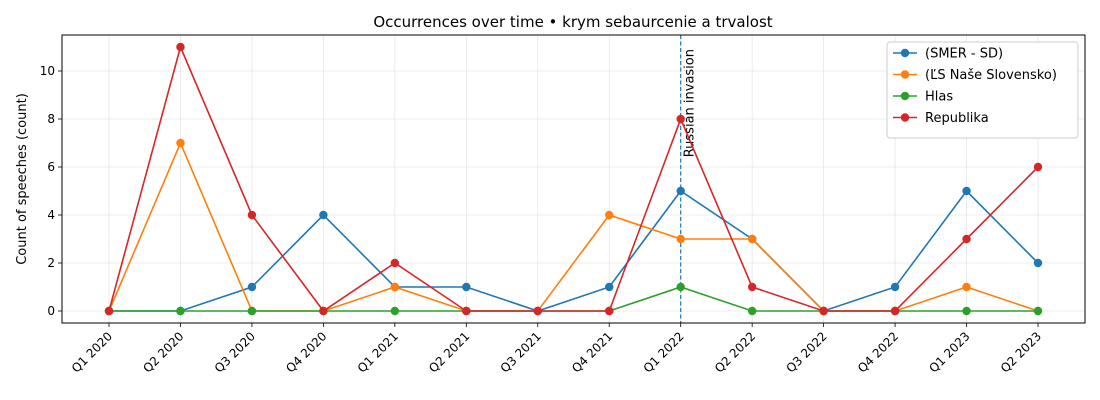  What do you see at coordinates (592, 352) in the screenshot?
I see `x-tick-label: Q4 2021` at bounding box center [592, 352].